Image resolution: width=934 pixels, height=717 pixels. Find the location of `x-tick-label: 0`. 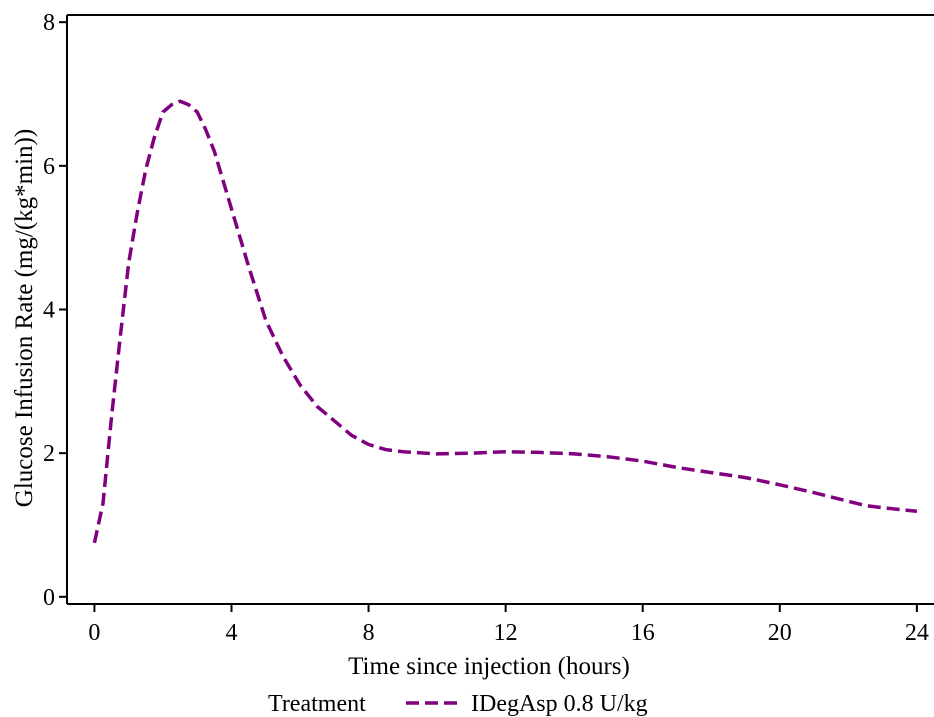

x-tick-label: 0 is located at coordinates (94, 633).